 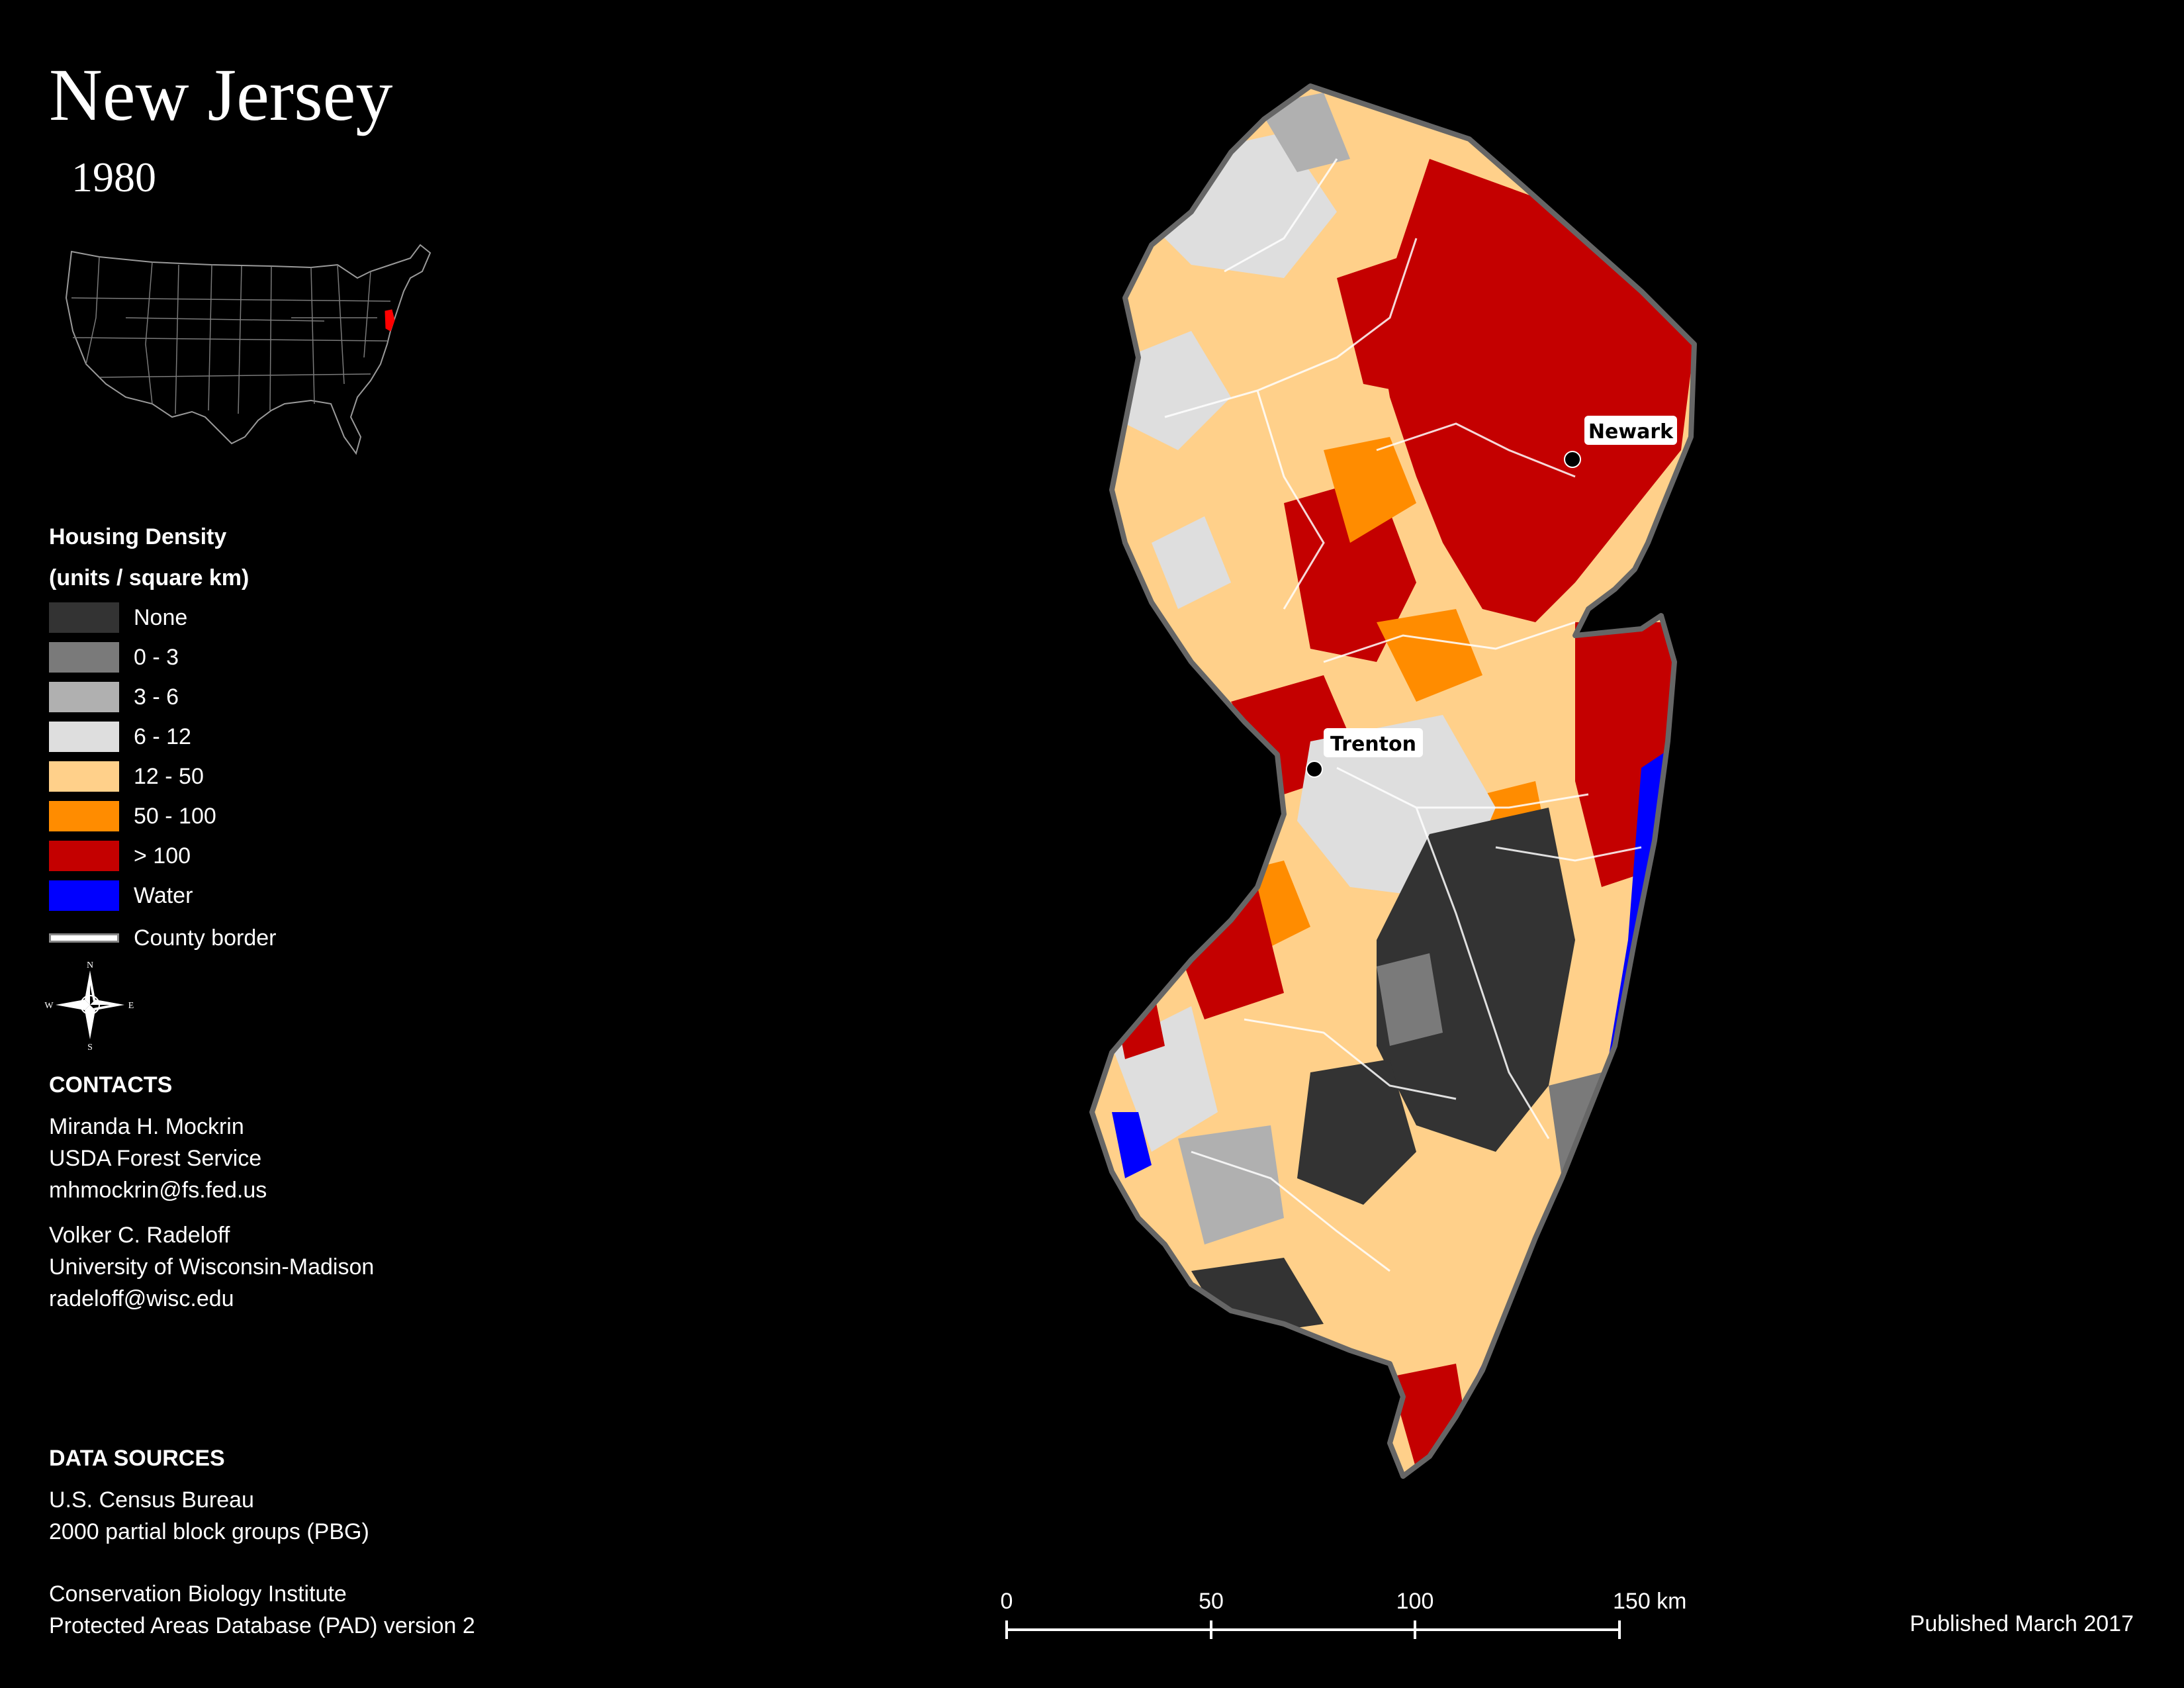 What do you see at coordinates (1344, 1614) in the screenshot?
I see `scale-bar: 0 50 100 150 km` at bounding box center [1344, 1614].